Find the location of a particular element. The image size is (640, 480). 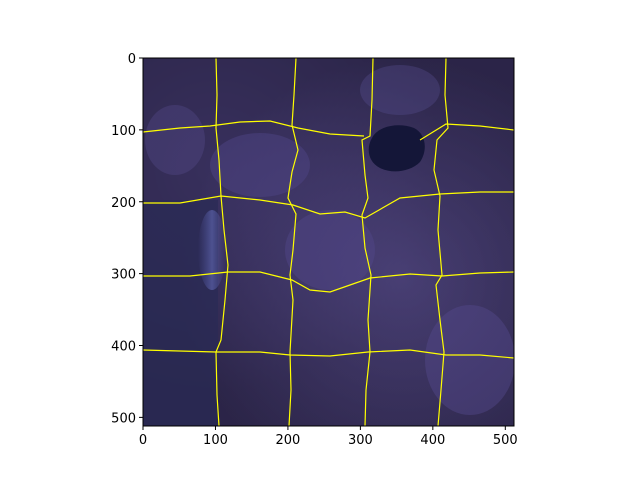

y-tick-label: 300 is located at coordinates (123, 275).